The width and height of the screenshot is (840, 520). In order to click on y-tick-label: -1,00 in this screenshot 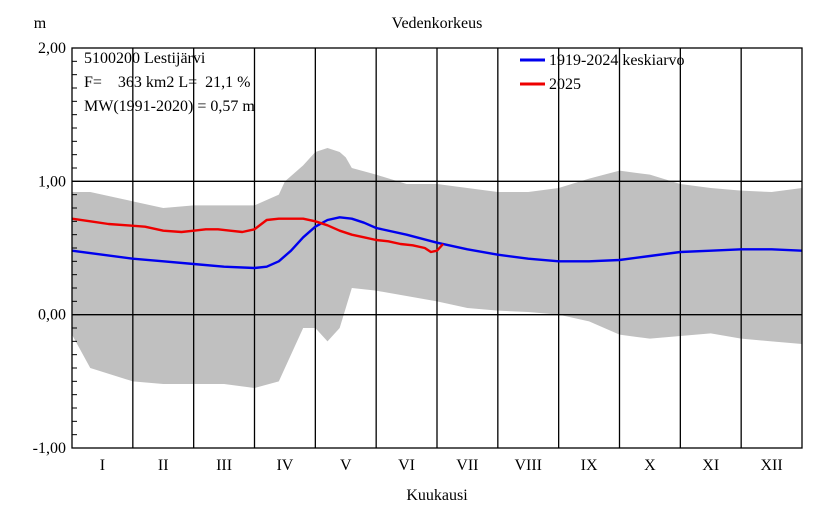, I will do `click(49, 448)`.